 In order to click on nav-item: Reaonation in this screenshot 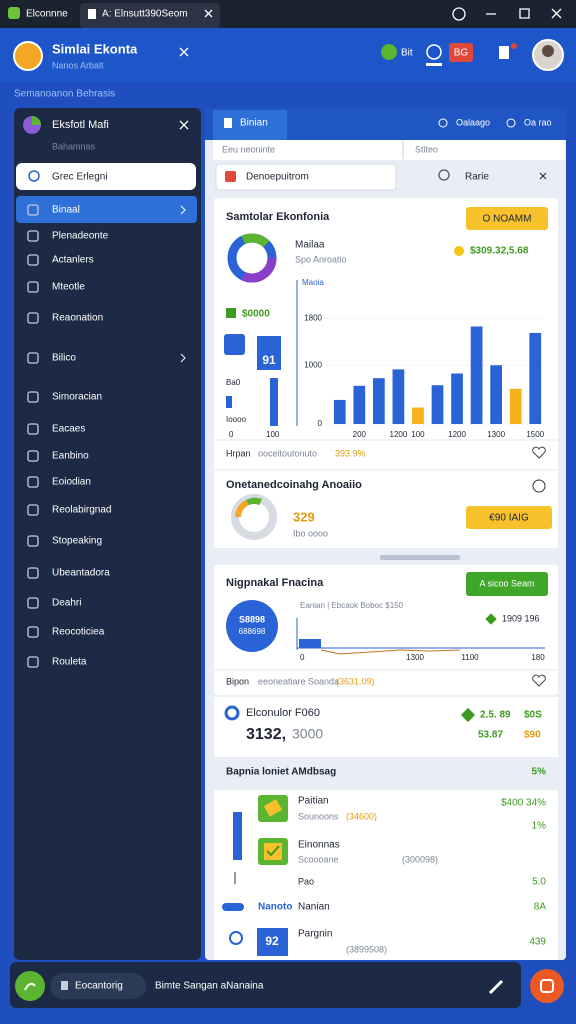, I will do `click(77, 318)`.